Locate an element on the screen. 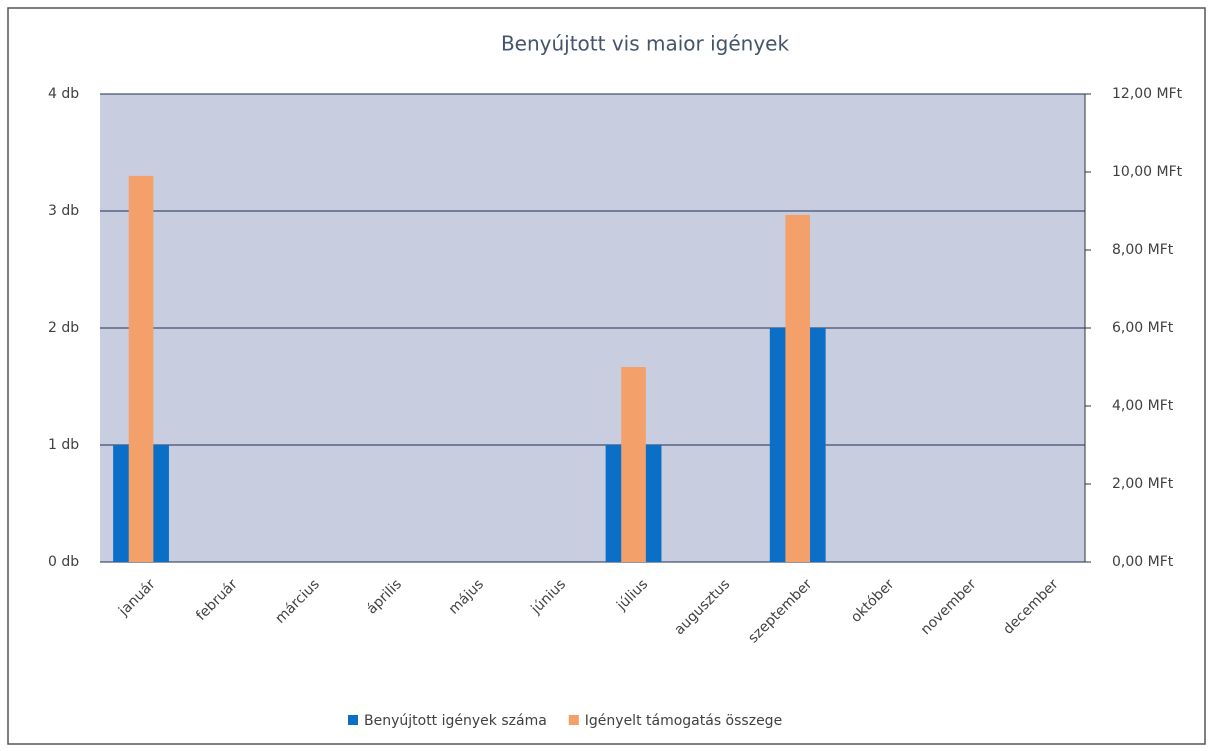  y-tick-label: 3 db is located at coordinates (63, 211).